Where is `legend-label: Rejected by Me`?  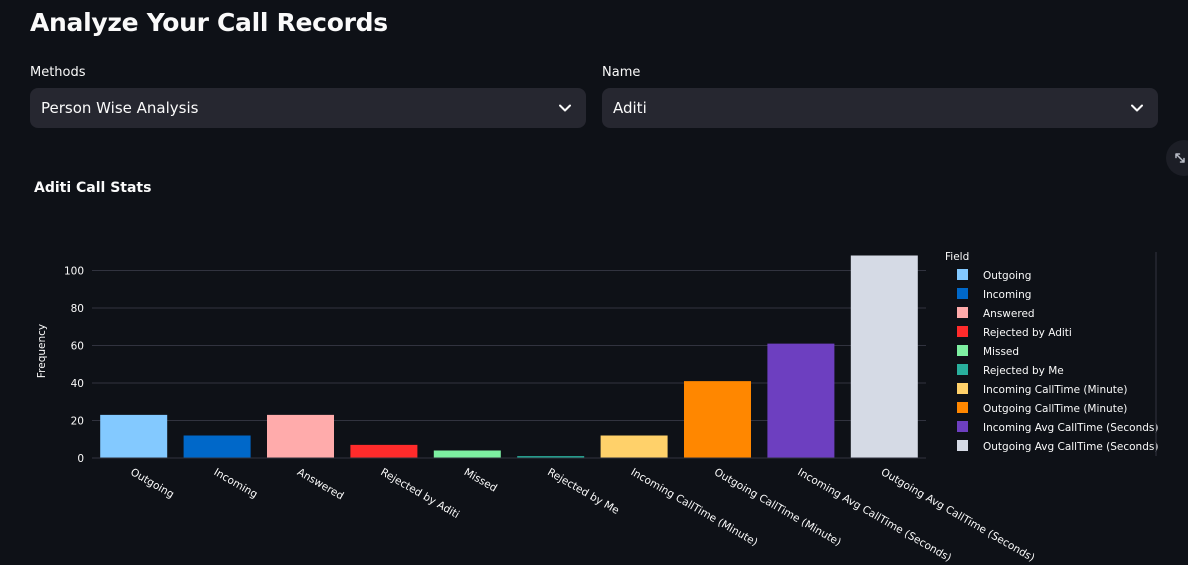 legend-label: Rejected by Me is located at coordinates (1023, 371).